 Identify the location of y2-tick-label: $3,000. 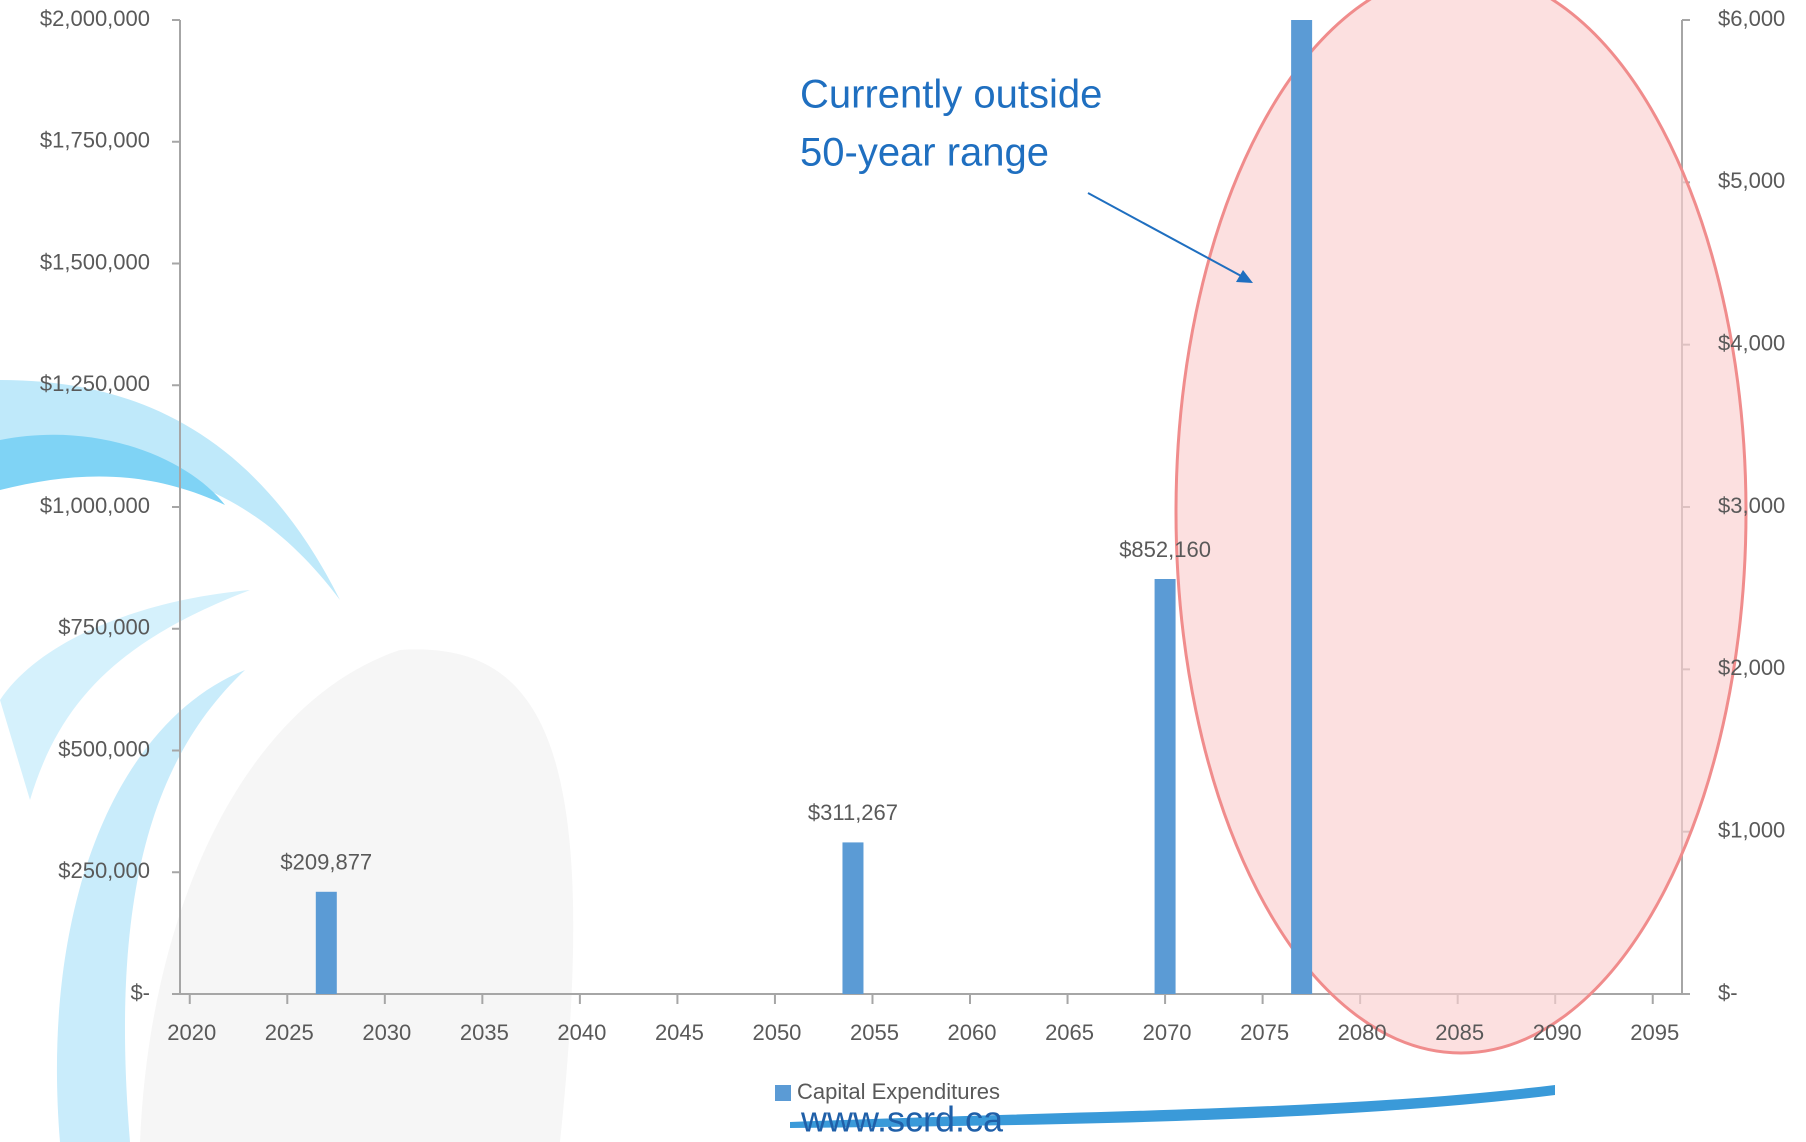
(1751, 505).